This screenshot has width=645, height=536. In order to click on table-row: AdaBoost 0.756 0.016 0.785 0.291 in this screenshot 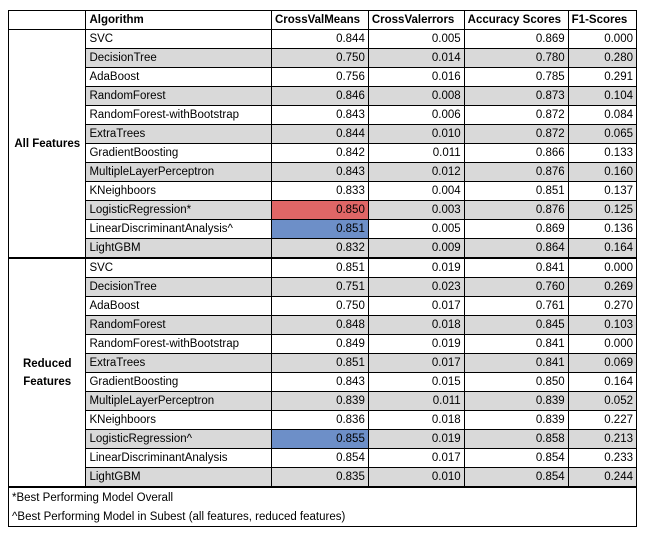, I will do `click(323, 77)`.